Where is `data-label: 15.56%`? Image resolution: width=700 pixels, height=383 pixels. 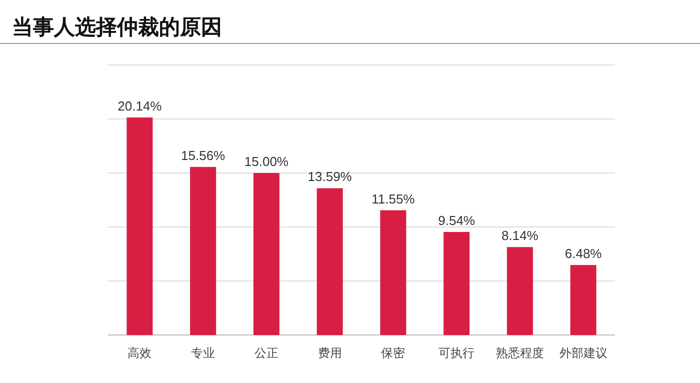
data-label: 15.56% is located at coordinates (203, 155).